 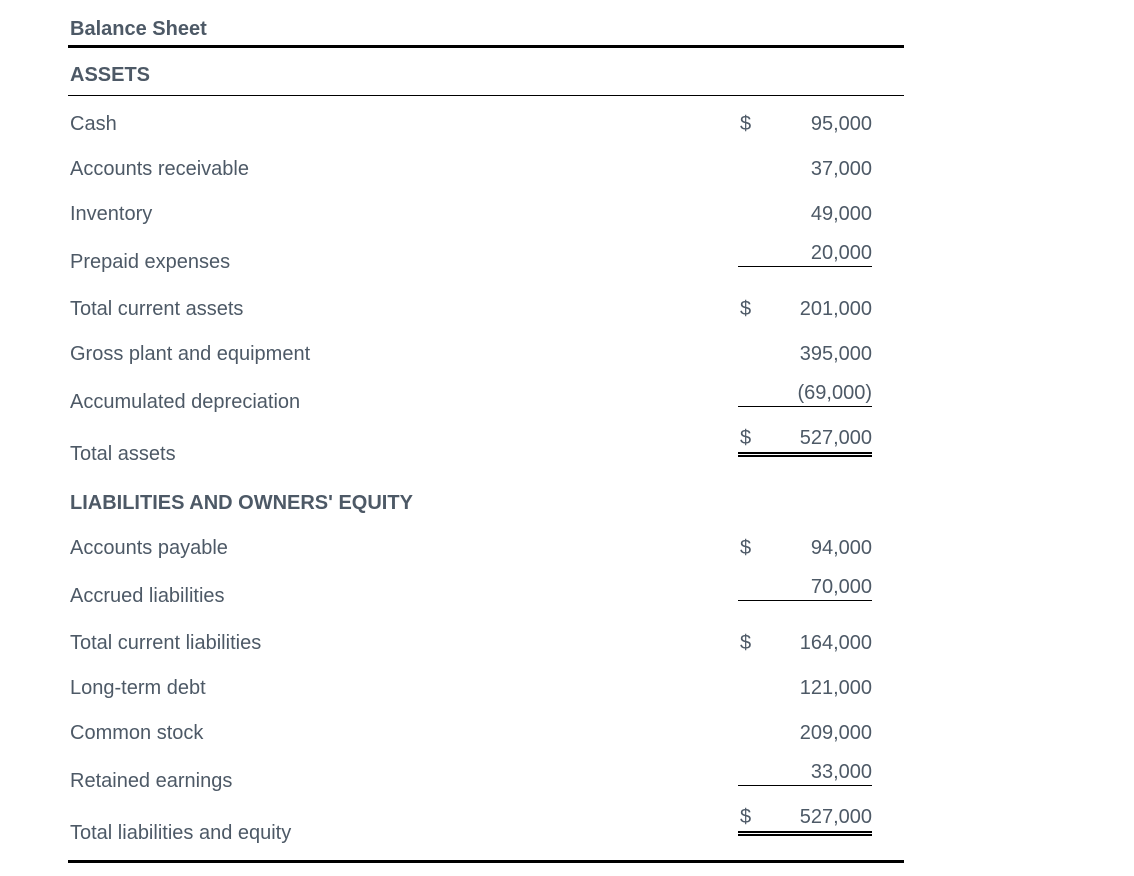 What do you see at coordinates (805, 125) in the screenshot?
I see `row-amount: $95,000` at bounding box center [805, 125].